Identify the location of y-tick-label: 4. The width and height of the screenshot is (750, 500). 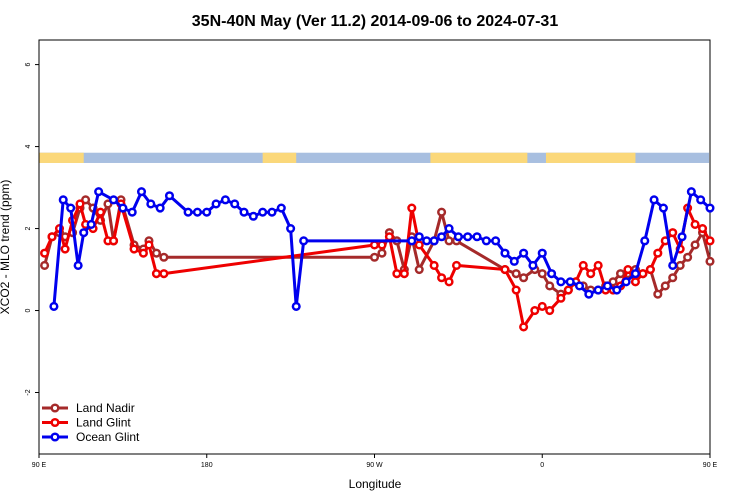
(28, 147).